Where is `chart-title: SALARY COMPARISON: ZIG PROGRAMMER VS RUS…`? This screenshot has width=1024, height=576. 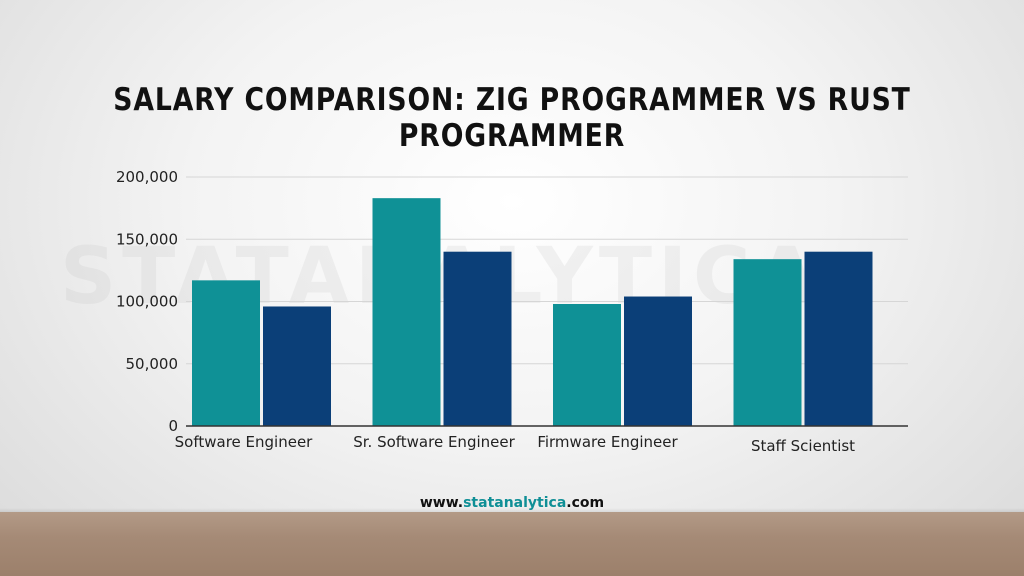 chart-title: SALARY COMPARISON: ZIG PROGRAMMER VS RUS… is located at coordinates (512, 118).